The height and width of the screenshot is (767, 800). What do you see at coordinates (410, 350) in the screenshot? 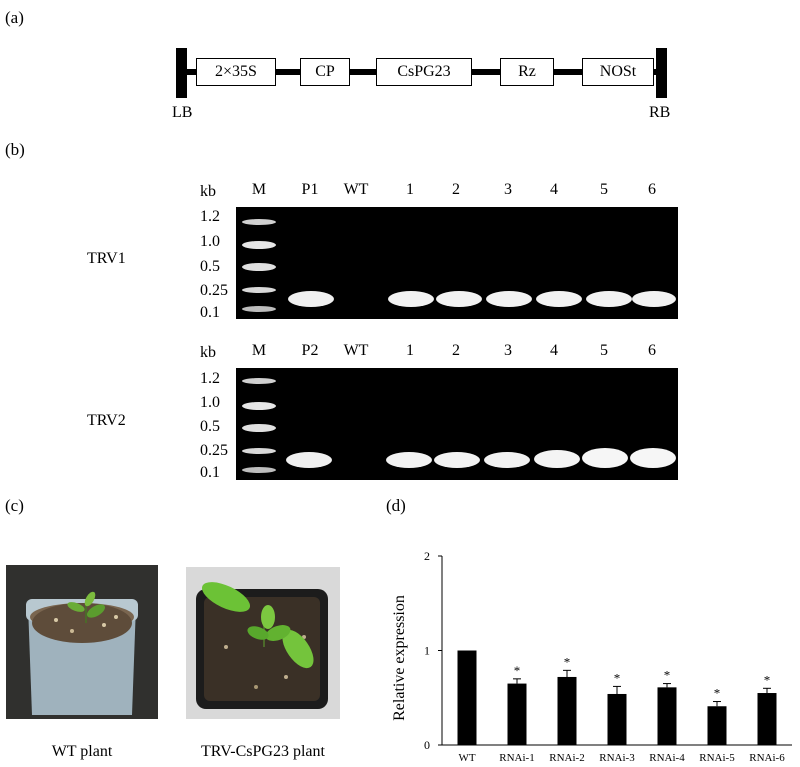
I see `gel-bottom-lane-1: 1` at bounding box center [410, 350].